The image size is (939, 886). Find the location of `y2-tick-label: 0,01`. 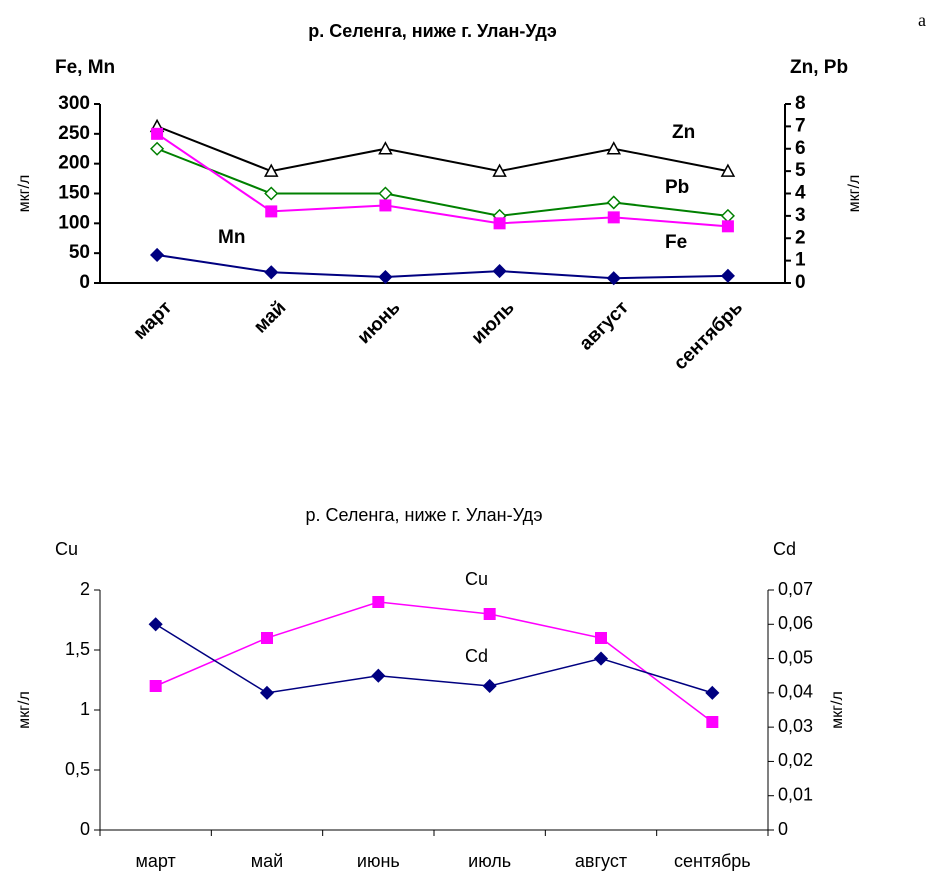

y2-tick-label: 0,01 is located at coordinates (795, 794).